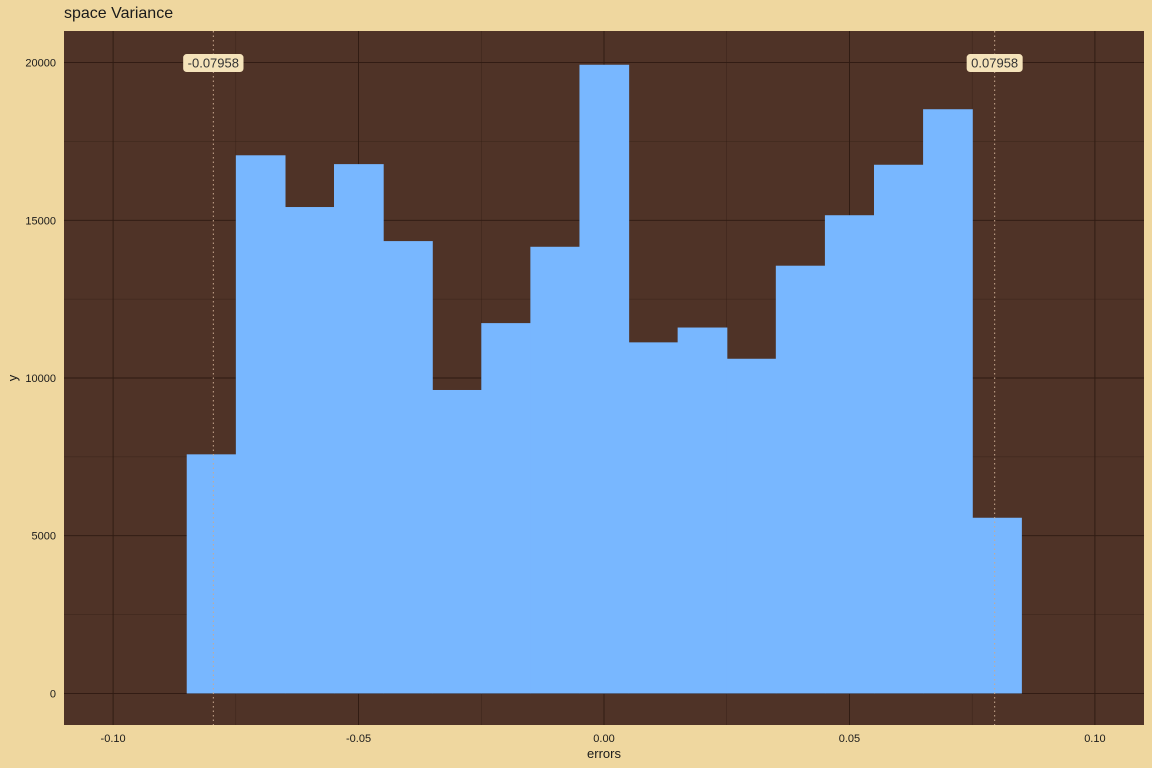 This screenshot has height=768, width=1152. Describe the element at coordinates (849, 739) in the screenshot. I see `x-tick-label: 0.05` at that location.